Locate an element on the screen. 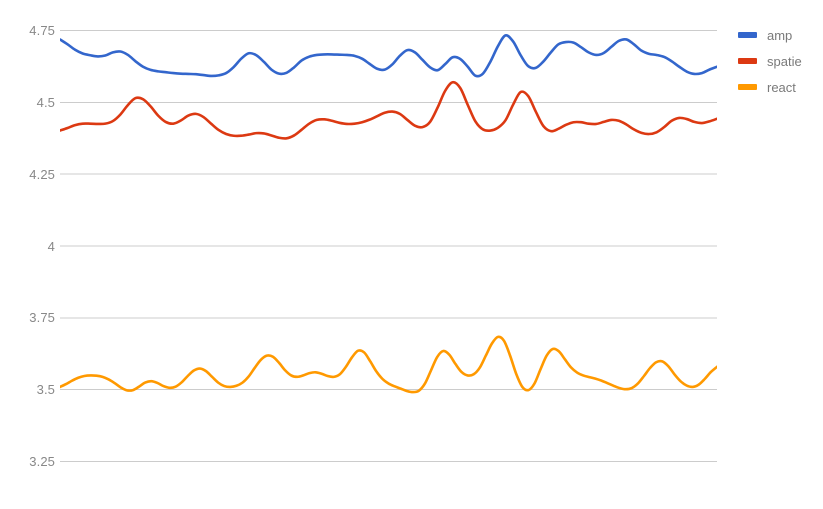 The width and height of the screenshot is (823, 509). legend-item-spatie: spatie is located at coordinates (780, 61).